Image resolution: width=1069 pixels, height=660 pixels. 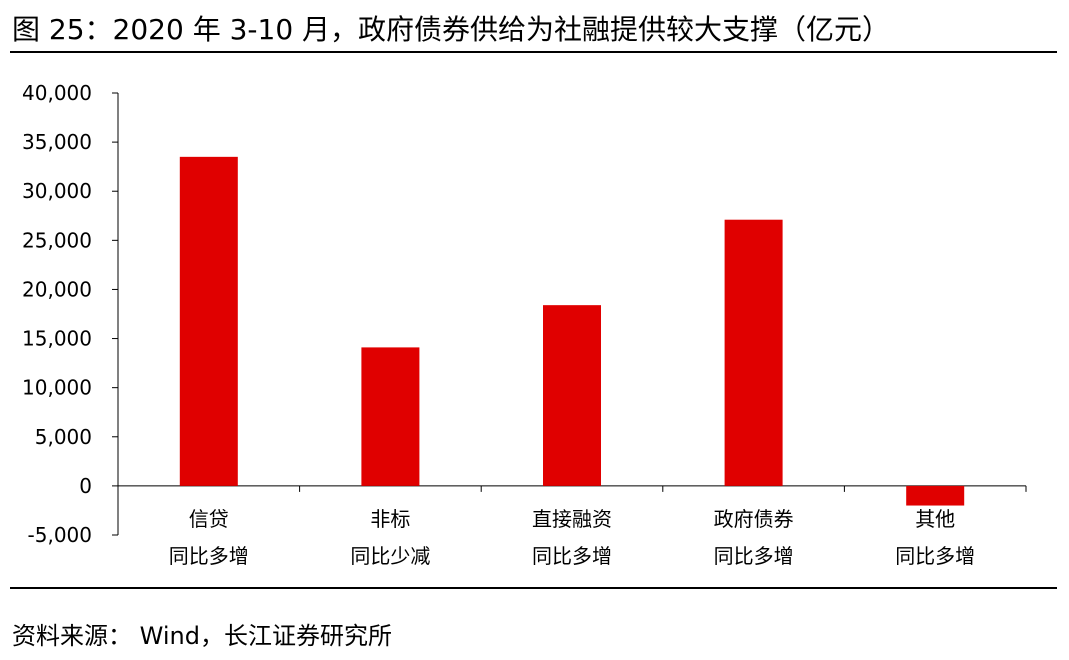 I want to click on x-category-label: 同比少减, so click(x=390, y=556).